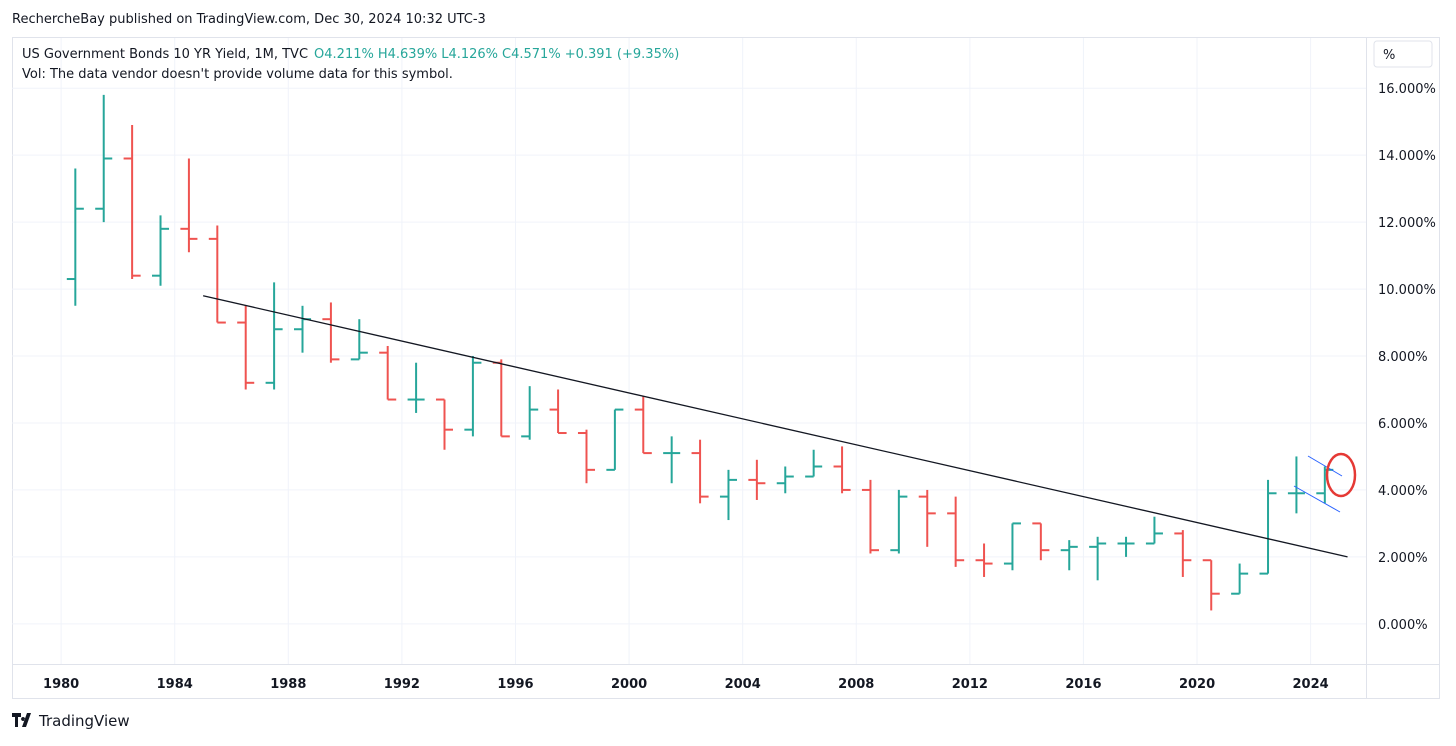 This screenshot has height=746, width=1456. Describe the element at coordinates (856, 684) in the screenshot. I see `x-tick-label: 2008` at that location.